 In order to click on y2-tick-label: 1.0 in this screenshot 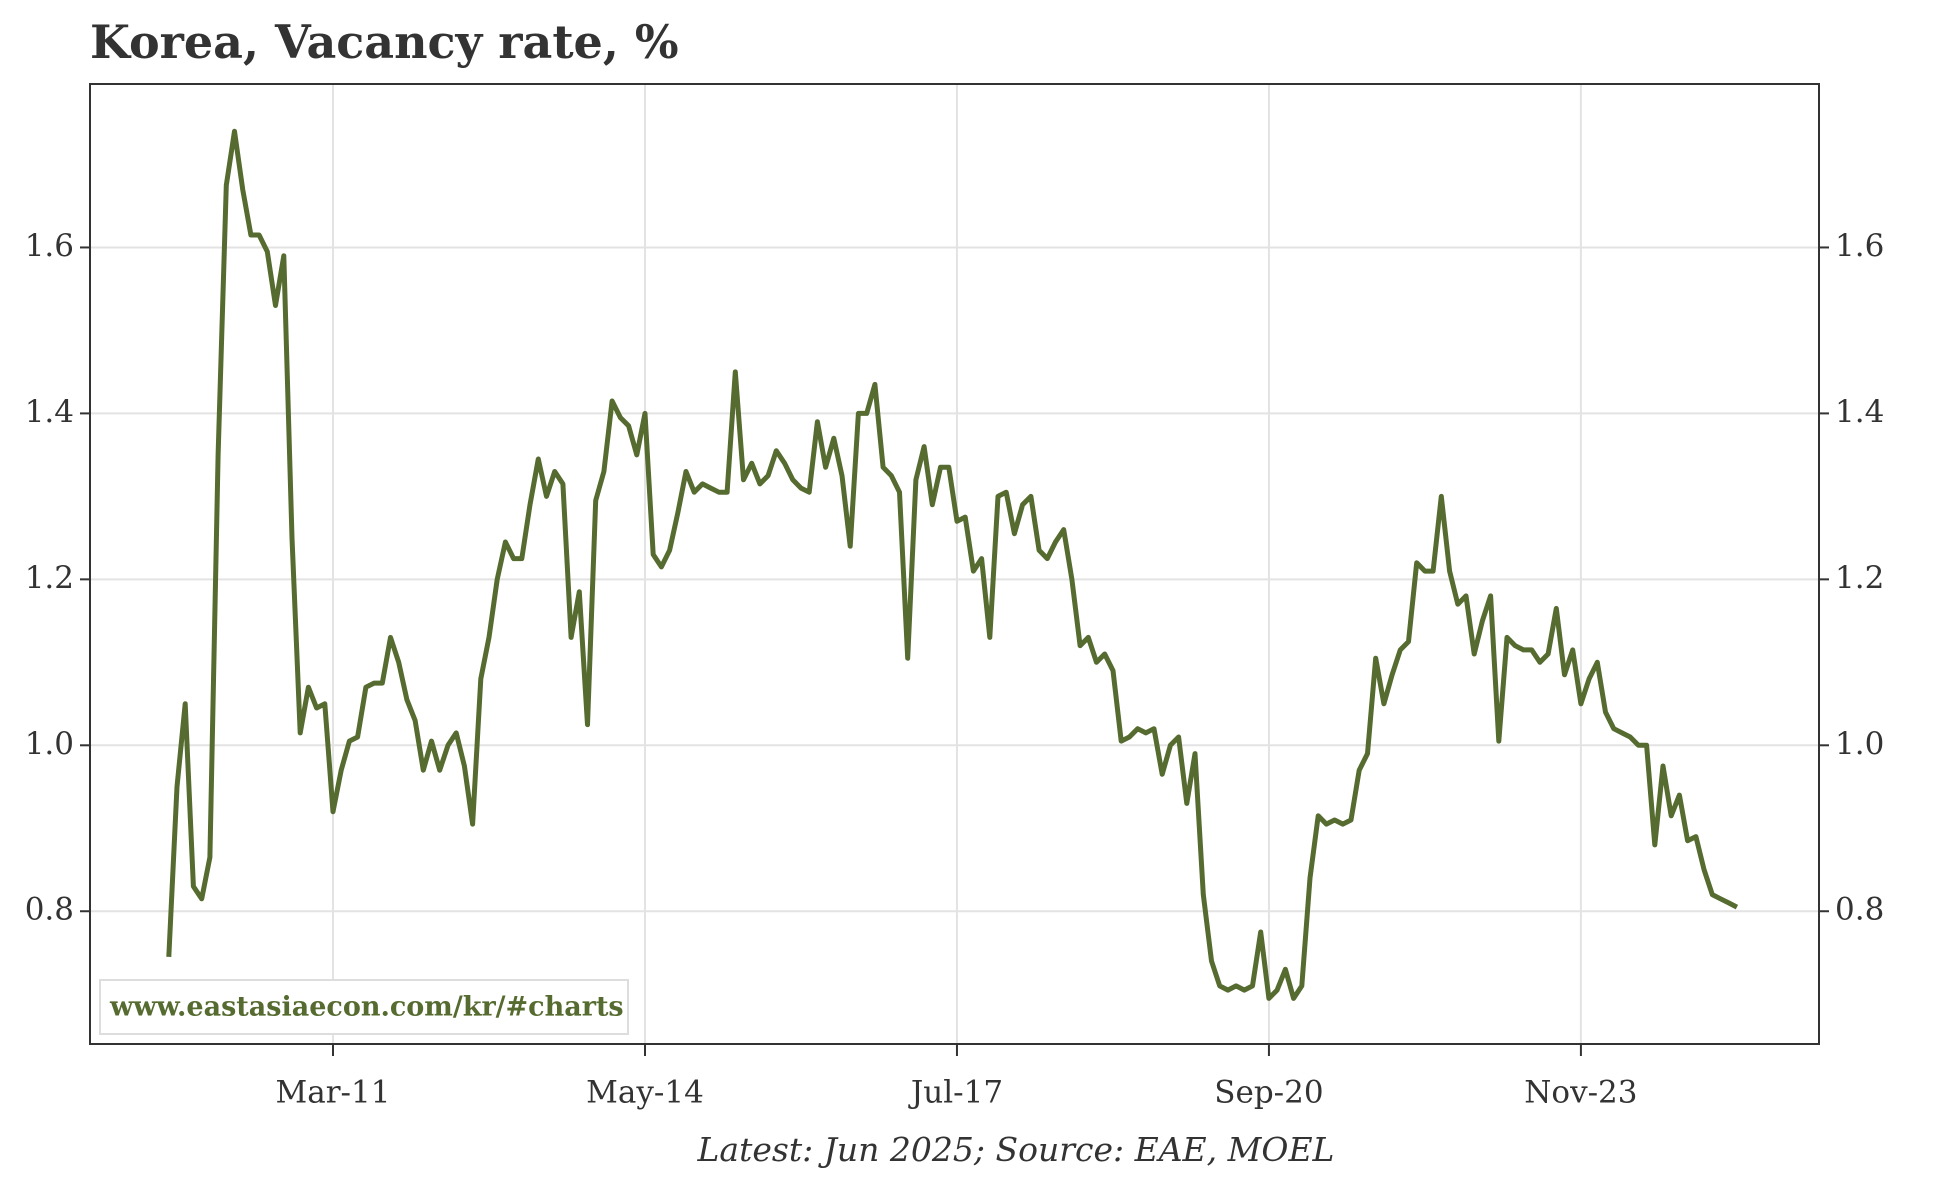, I will do `click(1859, 744)`.